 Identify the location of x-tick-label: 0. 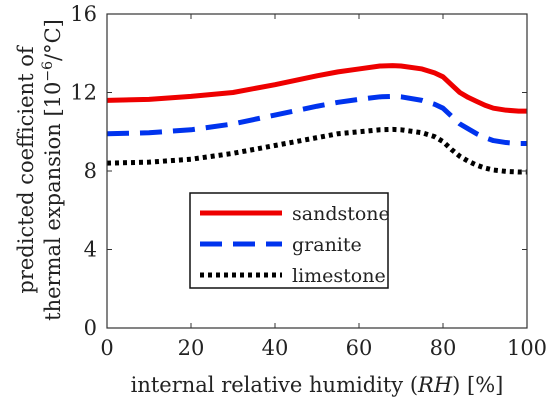
(106, 348).